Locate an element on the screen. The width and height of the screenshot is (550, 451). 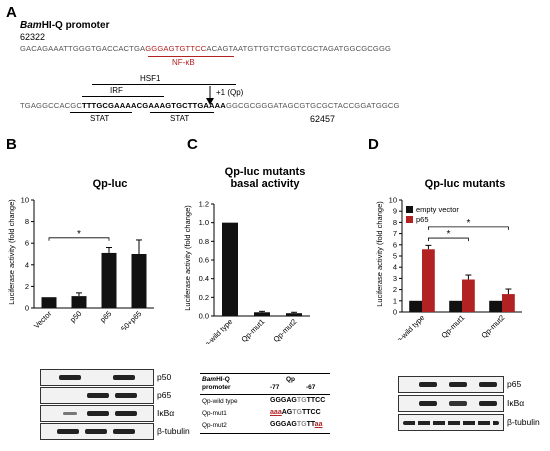
blot-b-p50 is located at coordinates (97, 377).